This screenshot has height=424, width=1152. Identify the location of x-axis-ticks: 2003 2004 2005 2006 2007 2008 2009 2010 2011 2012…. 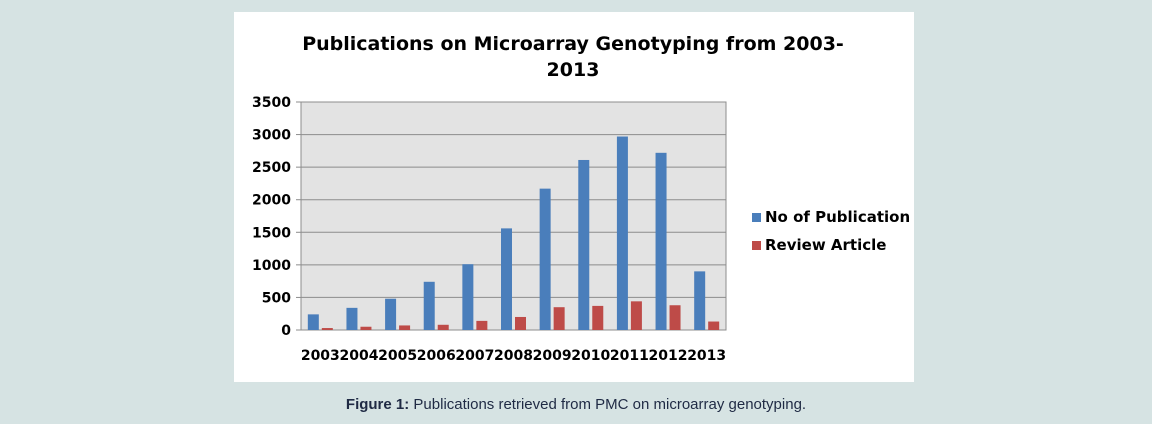
(513, 356).